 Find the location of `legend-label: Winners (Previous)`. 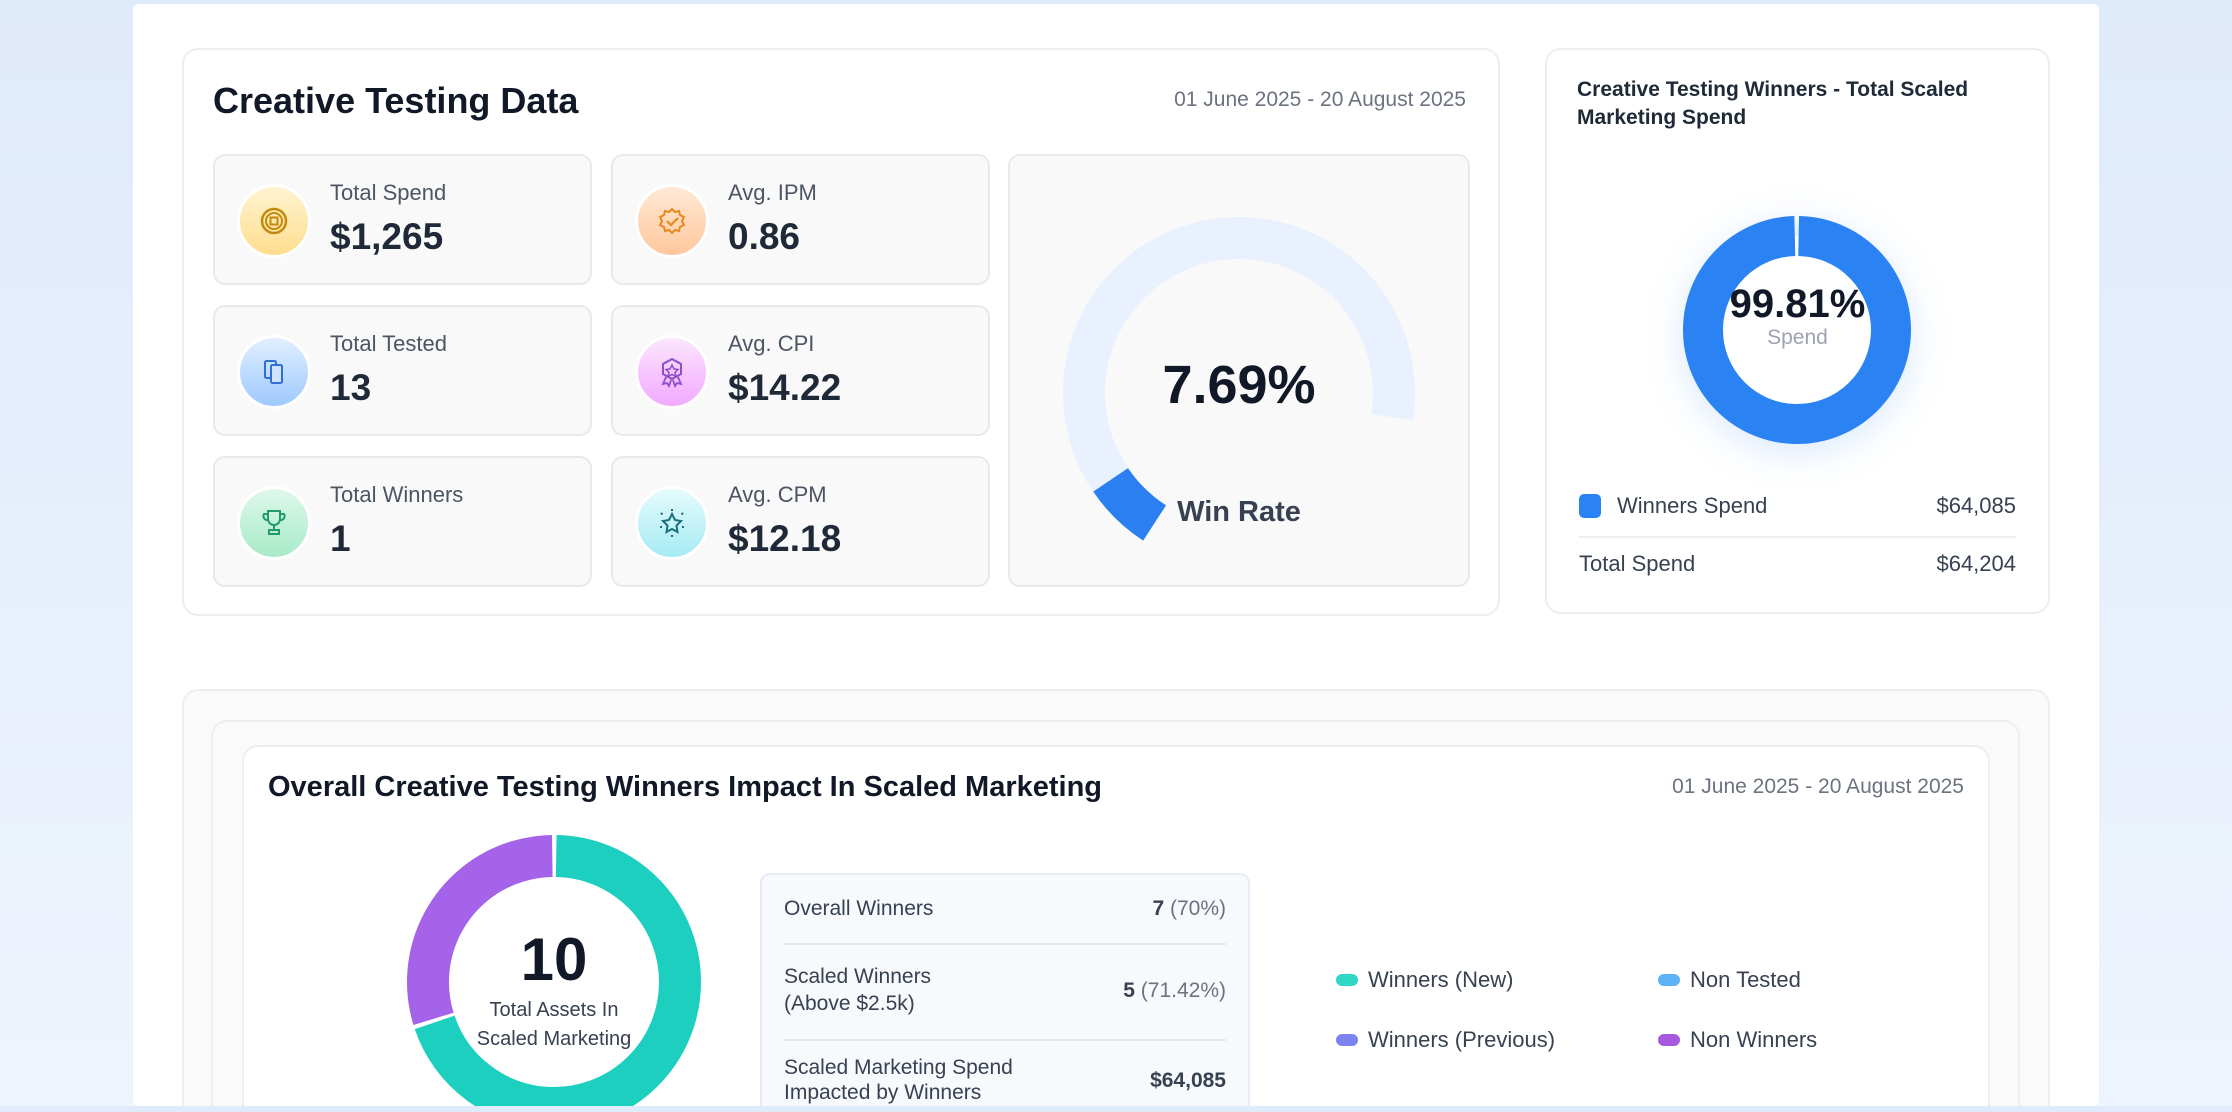

legend-label: Winners (Previous) is located at coordinates (1462, 1039).